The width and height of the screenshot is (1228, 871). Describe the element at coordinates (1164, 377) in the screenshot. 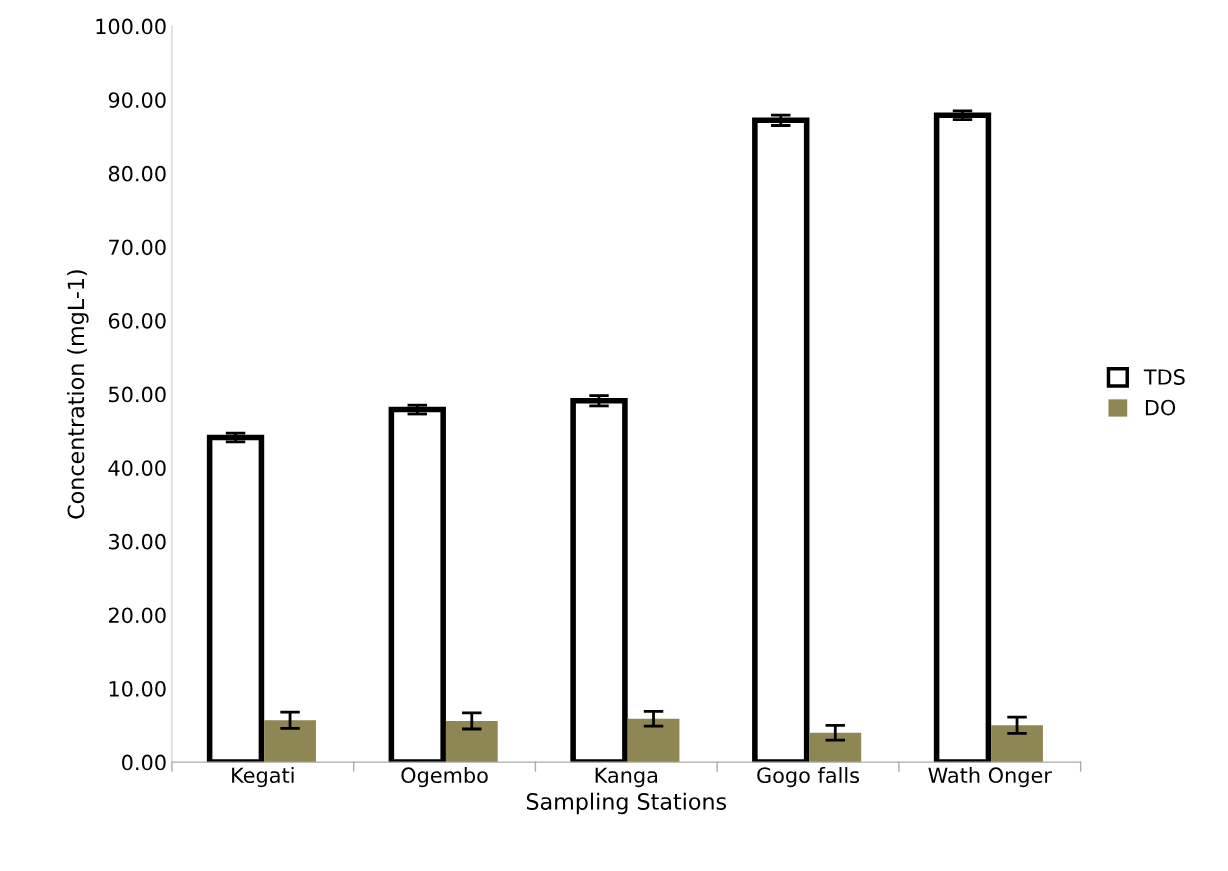

I see `legend-label: TDS` at that location.